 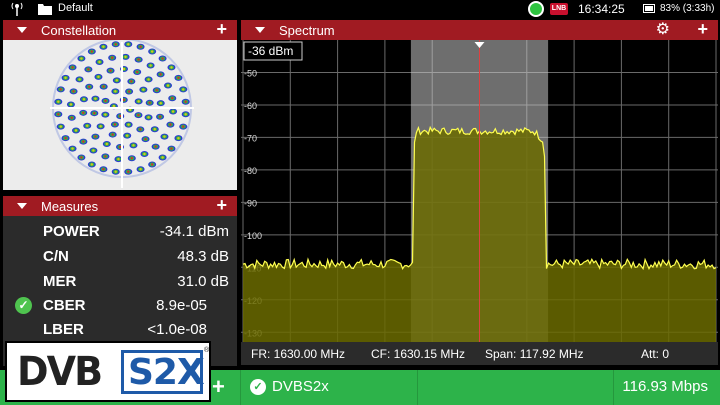 I want to click on measure-name: LBER, so click(x=63, y=329).